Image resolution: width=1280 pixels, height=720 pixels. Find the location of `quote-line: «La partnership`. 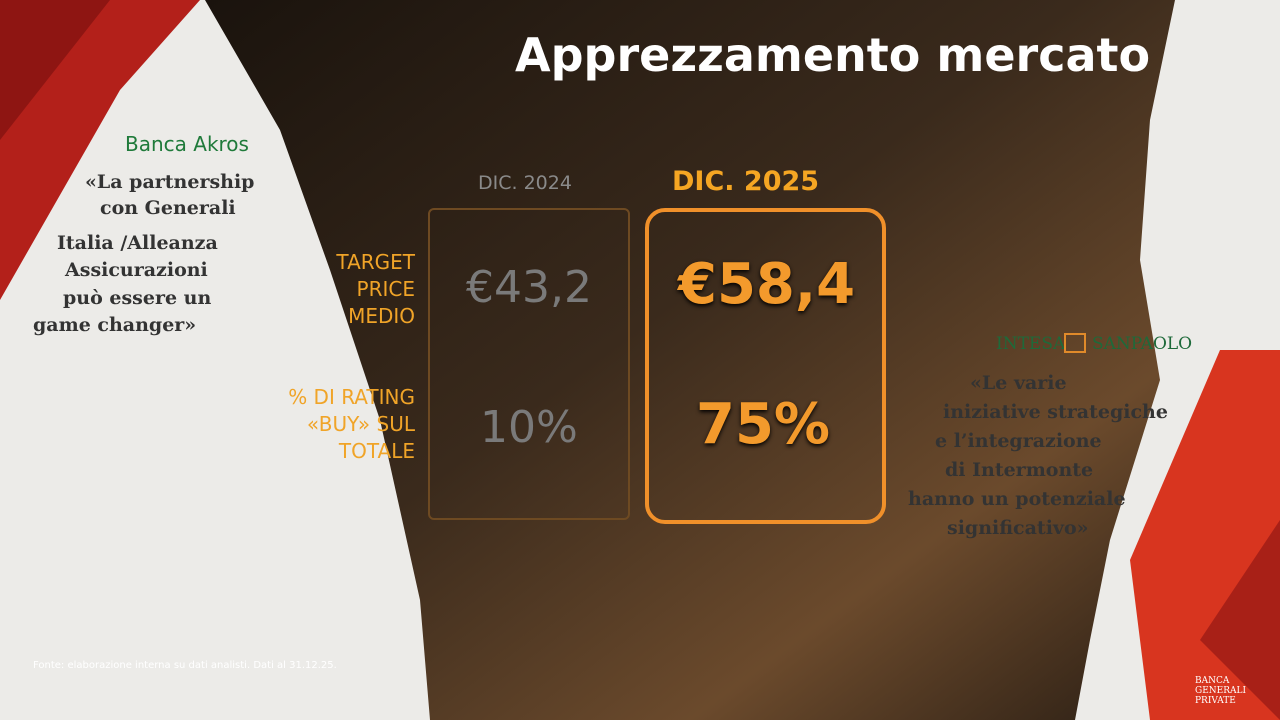

quote-line: «La partnership is located at coordinates (170, 182).